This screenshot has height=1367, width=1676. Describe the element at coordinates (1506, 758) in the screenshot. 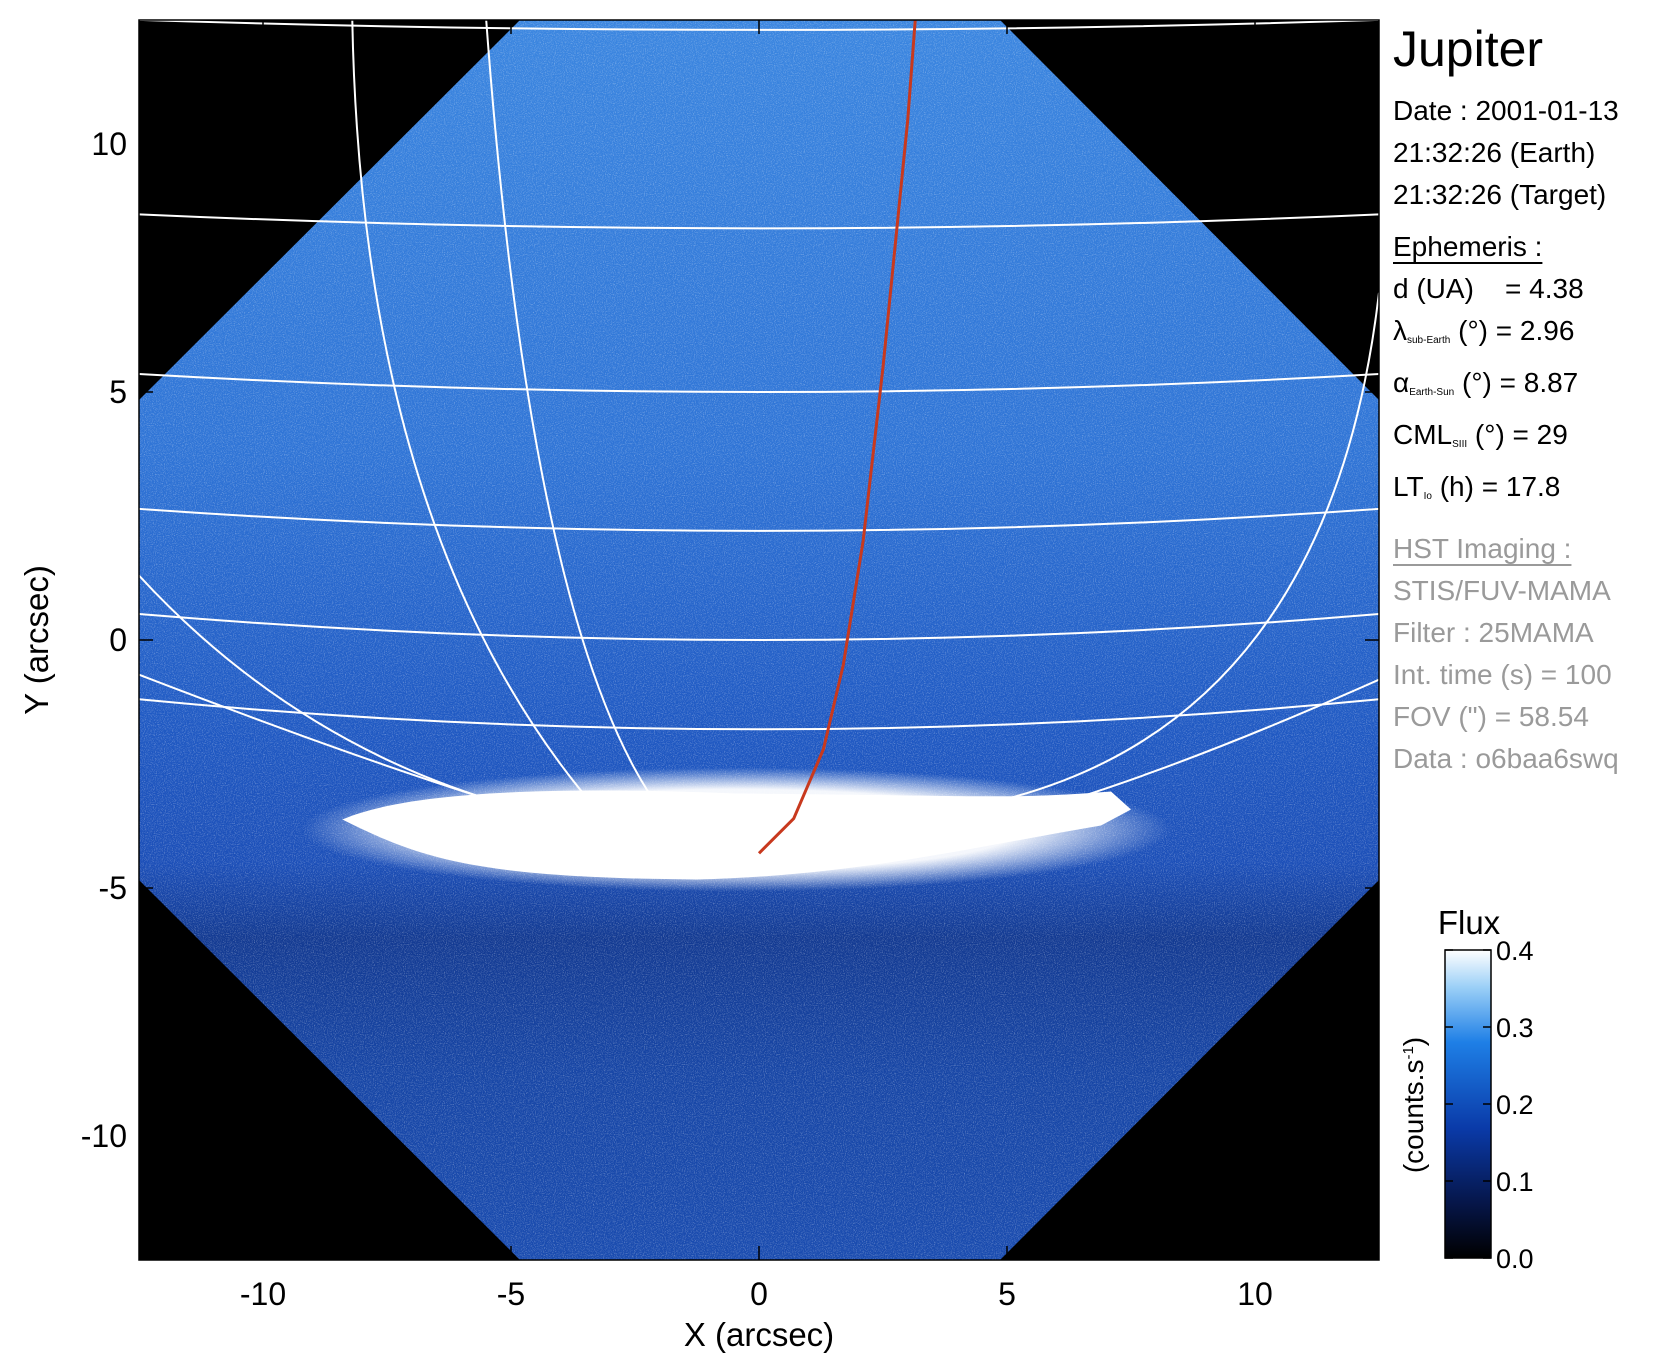

I see `hst-data-id: Data : o6baa6swq` at that location.